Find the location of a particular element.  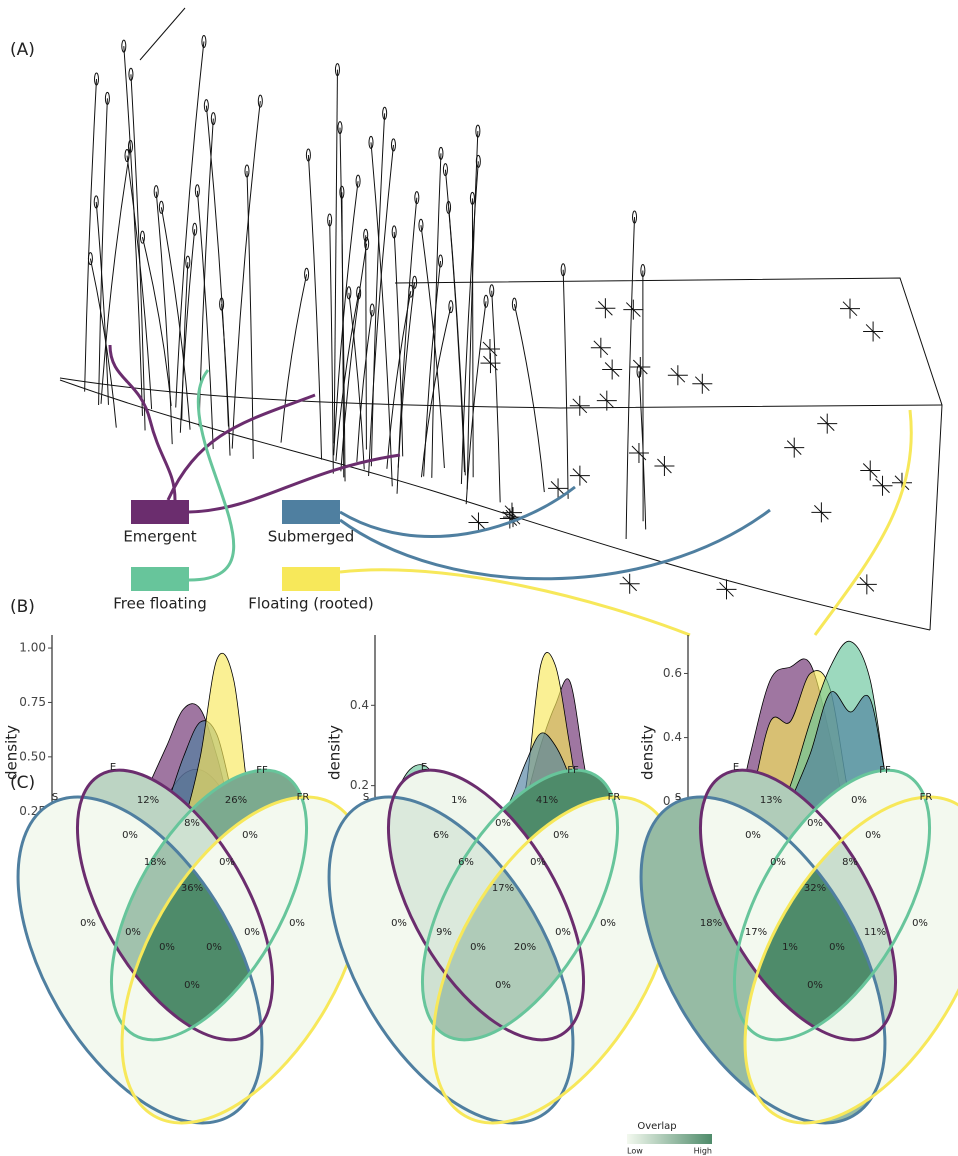

water-surface is located at coordinates (501, 393).